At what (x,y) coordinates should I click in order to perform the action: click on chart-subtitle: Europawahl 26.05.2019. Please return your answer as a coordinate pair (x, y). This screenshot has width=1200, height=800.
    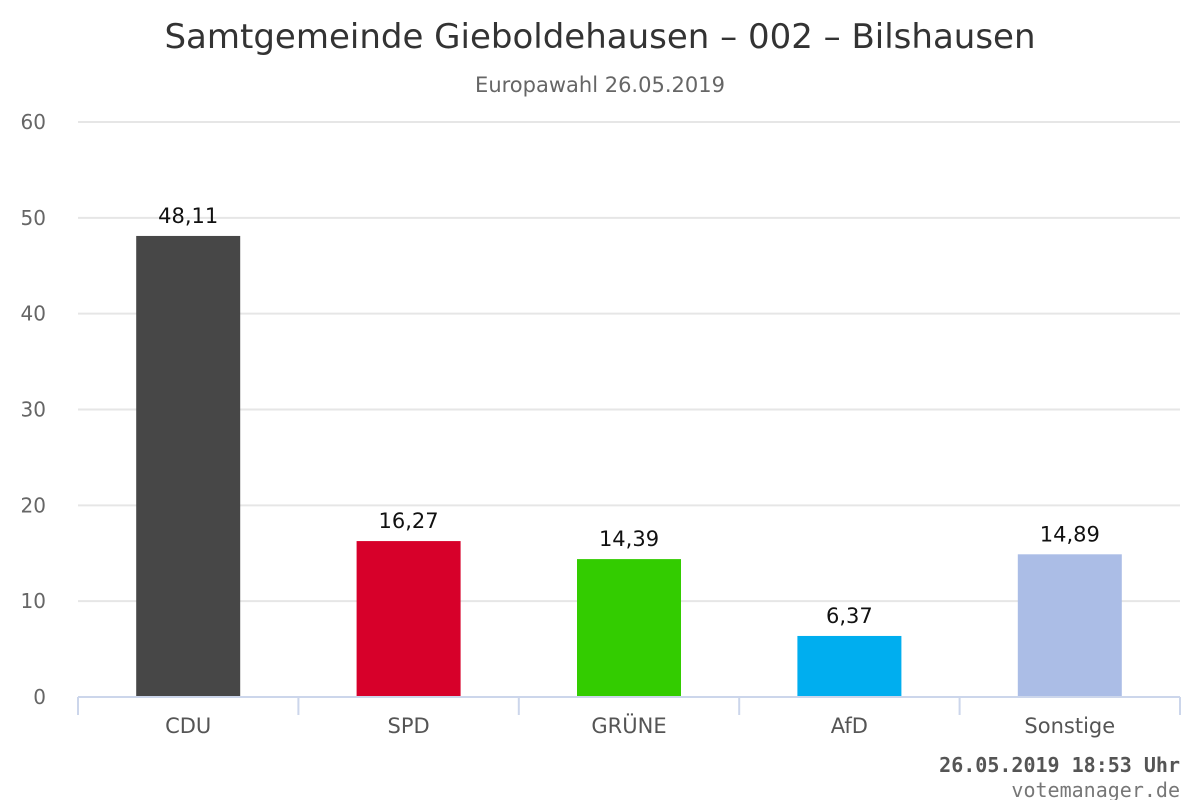
    Looking at the image, I should click on (600, 85).